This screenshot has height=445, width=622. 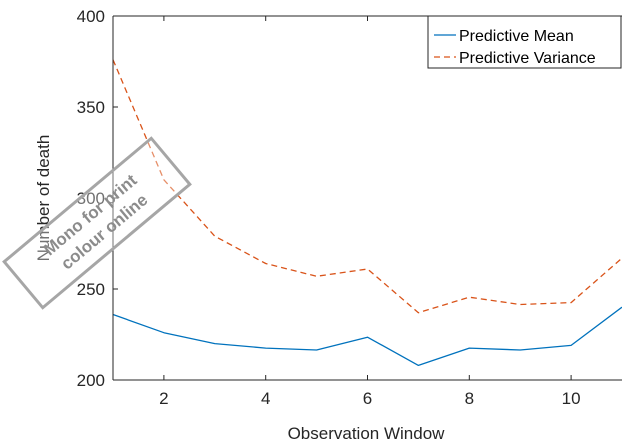 What do you see at coordinates (527, 58) in the screenshot?
I see `legend-label-predictive-variance: Predictive Variance` at bounding box center [527, 58].